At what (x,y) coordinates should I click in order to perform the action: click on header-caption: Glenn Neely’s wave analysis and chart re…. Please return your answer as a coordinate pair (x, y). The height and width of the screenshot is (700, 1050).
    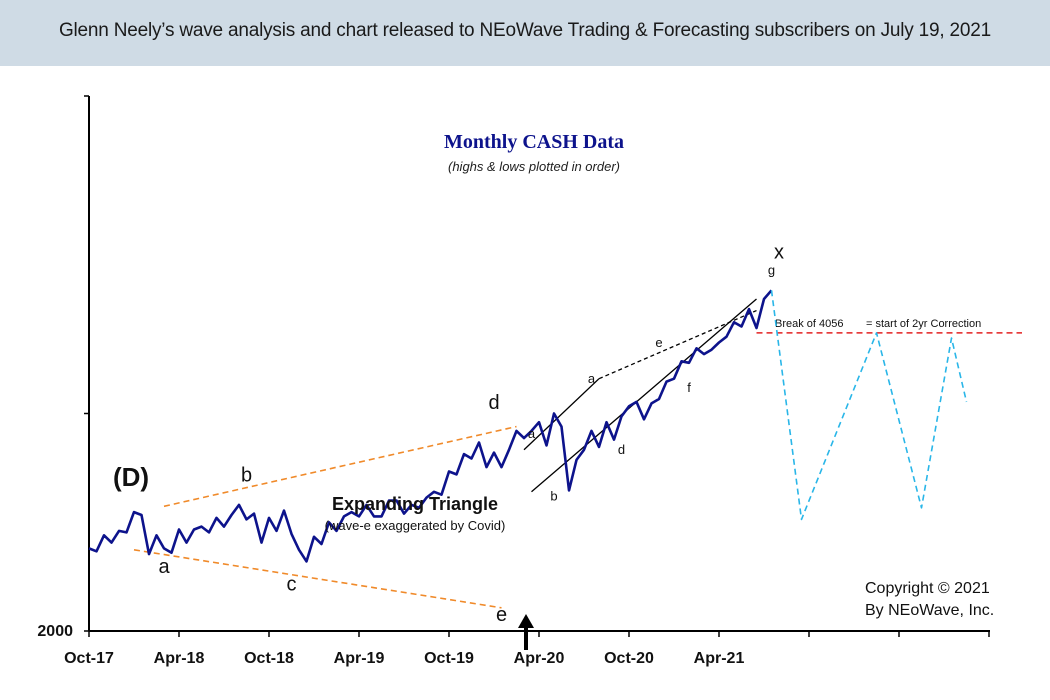
    Looking at the image, I should click on (525, 30).